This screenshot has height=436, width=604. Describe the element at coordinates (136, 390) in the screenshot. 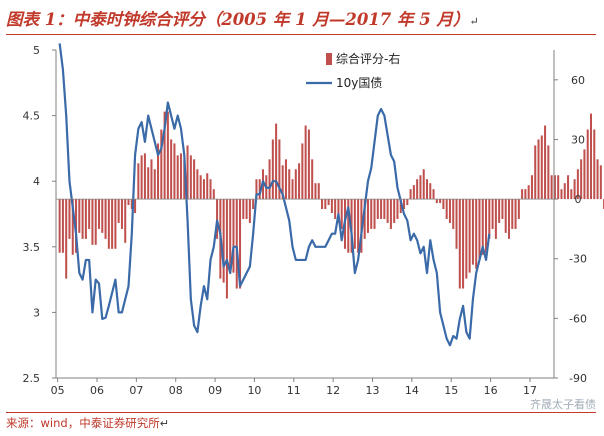

I see `x-tick-label: 07` at that location.